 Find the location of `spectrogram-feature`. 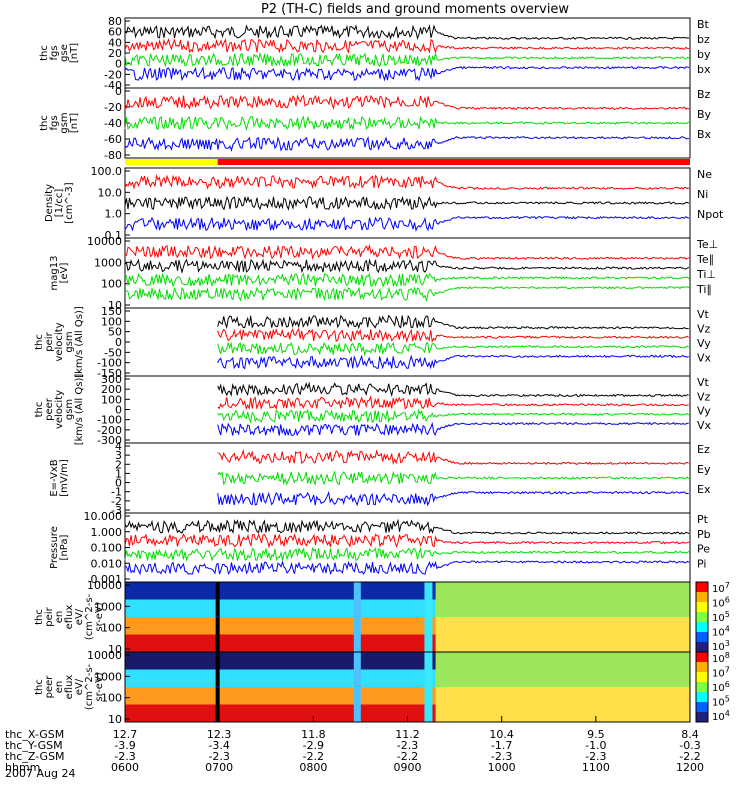

spectrogram-feature is located at coordinates (428, 617).